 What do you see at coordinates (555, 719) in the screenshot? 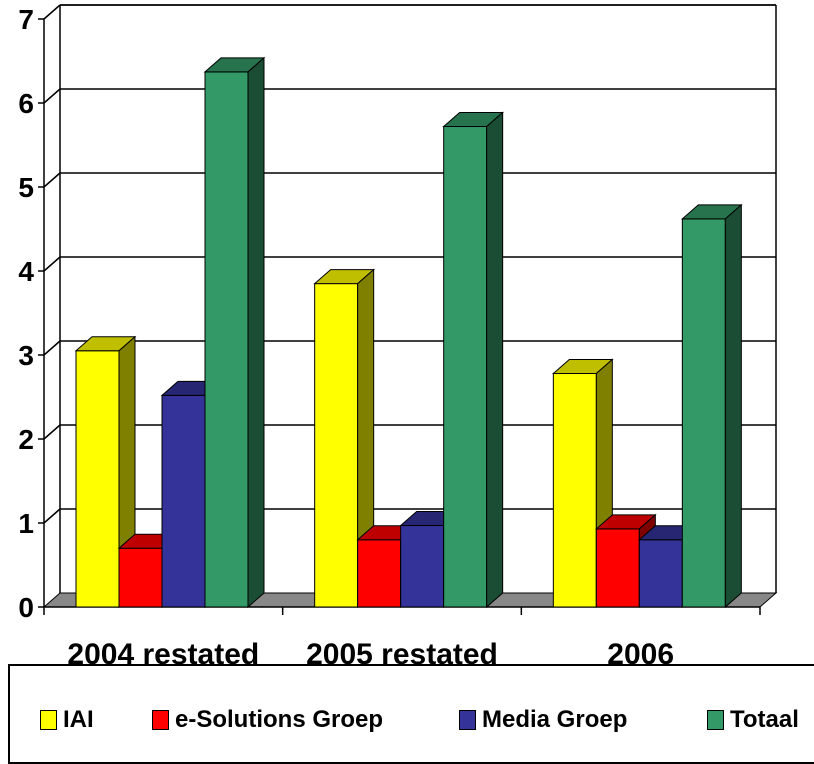
I see `legend-label-media-groep: Media Groep` at bounding box center [555, 719].